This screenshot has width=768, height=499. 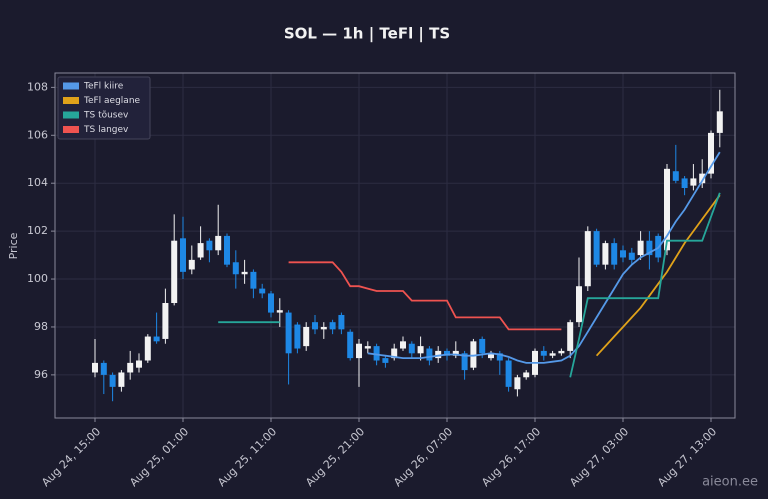 I want to click on y-tick-label: 102, so click(x=37, y=230).